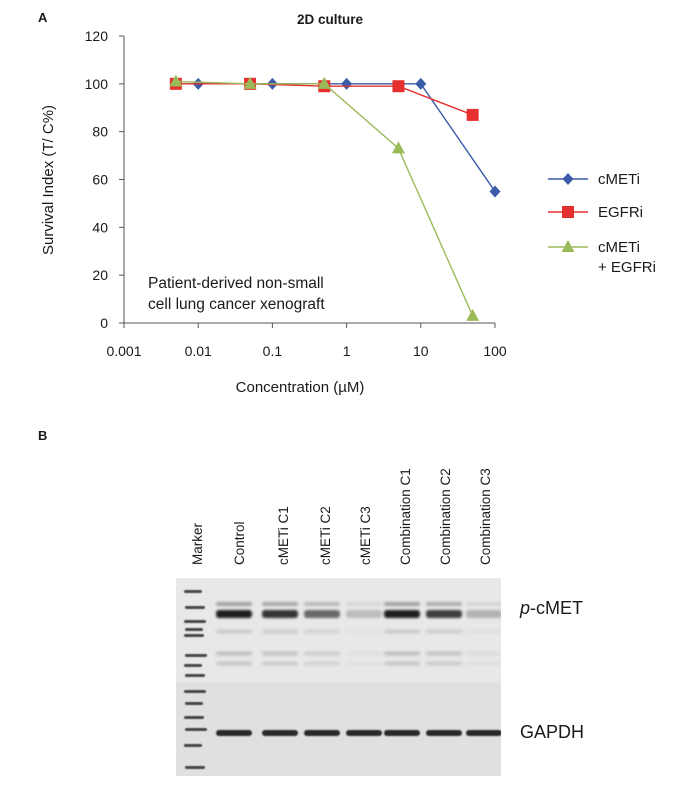 The image size is (700, 790). Describe the element at coordinates (619, 247) in the screenshot. I see `legend-label-2: cMETi` at that location.